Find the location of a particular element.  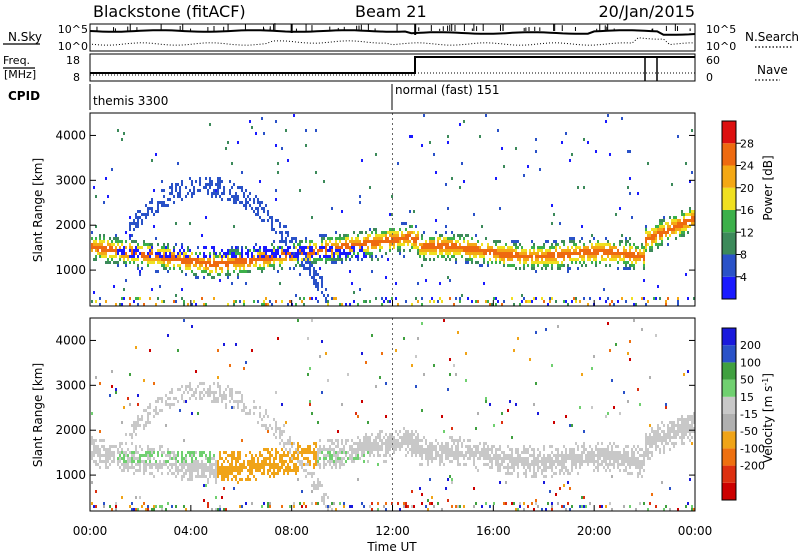

sky-tick-high: 10^5 is located at coordinates (73, 29).